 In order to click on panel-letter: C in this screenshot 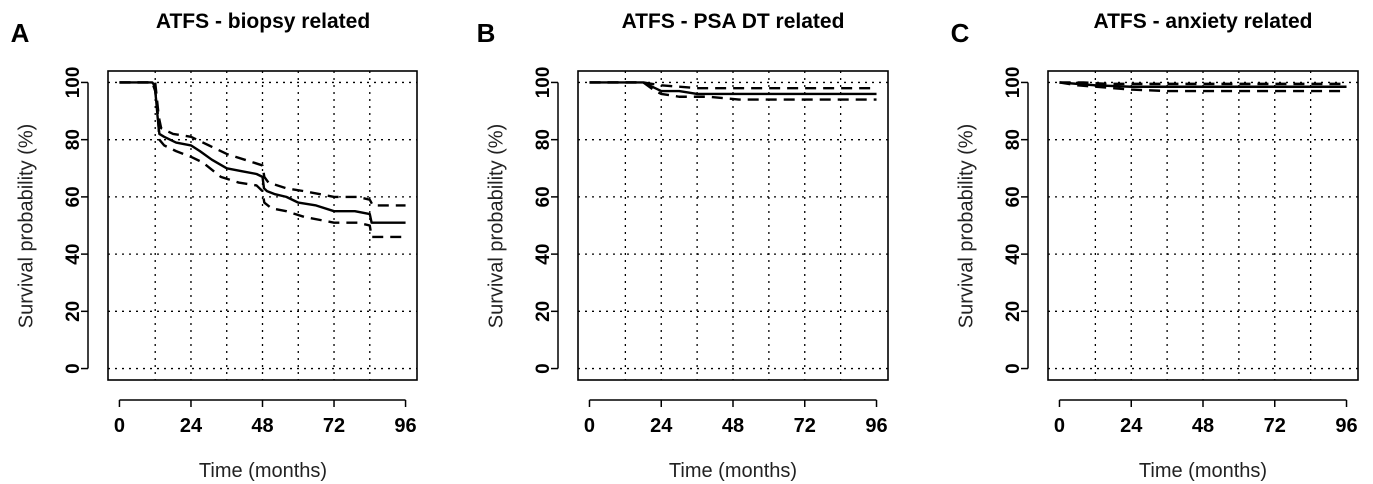, I will do `click(960, 33)`.